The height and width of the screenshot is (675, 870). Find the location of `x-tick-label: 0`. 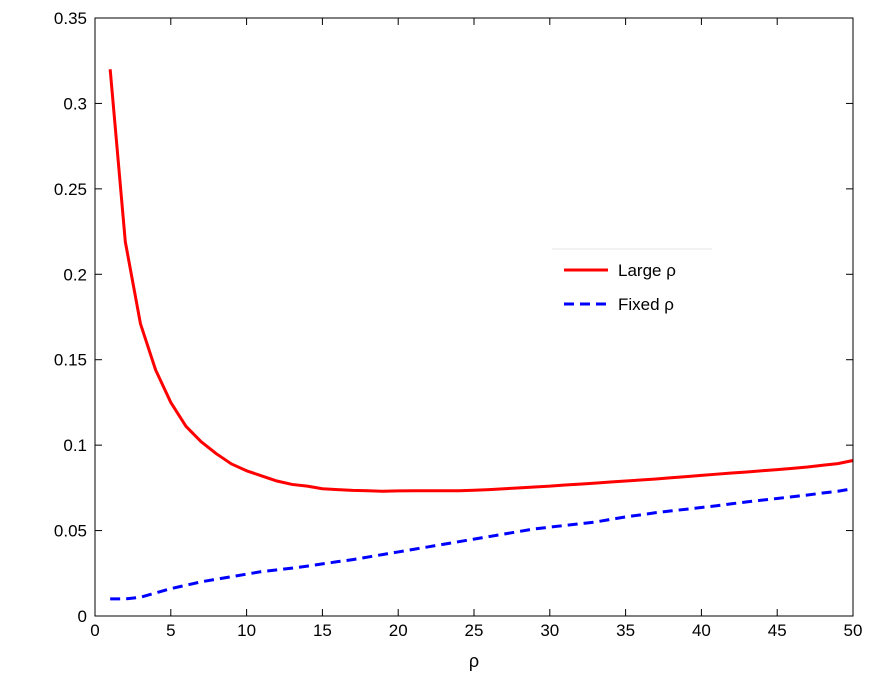

x-tick-label: 0 is located at coordinates (94, 630).